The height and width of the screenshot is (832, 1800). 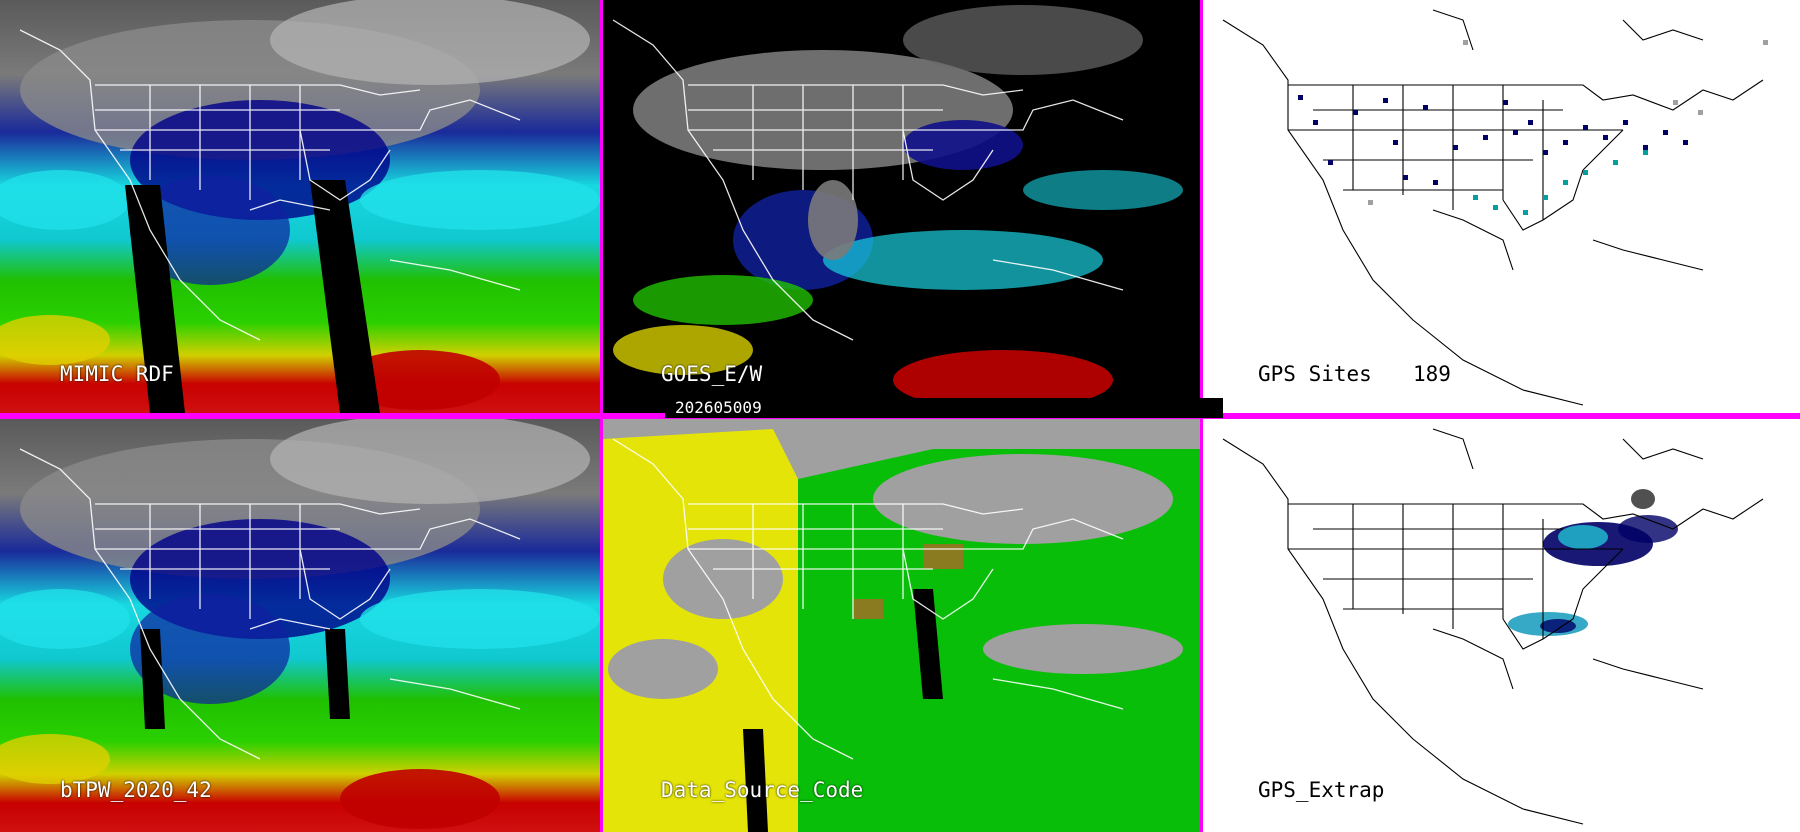 What do you see at coordinates (136, 790) in the screenshot?
I see `panel-label: bTPW_2020_42` at bounding box center [136, 790].